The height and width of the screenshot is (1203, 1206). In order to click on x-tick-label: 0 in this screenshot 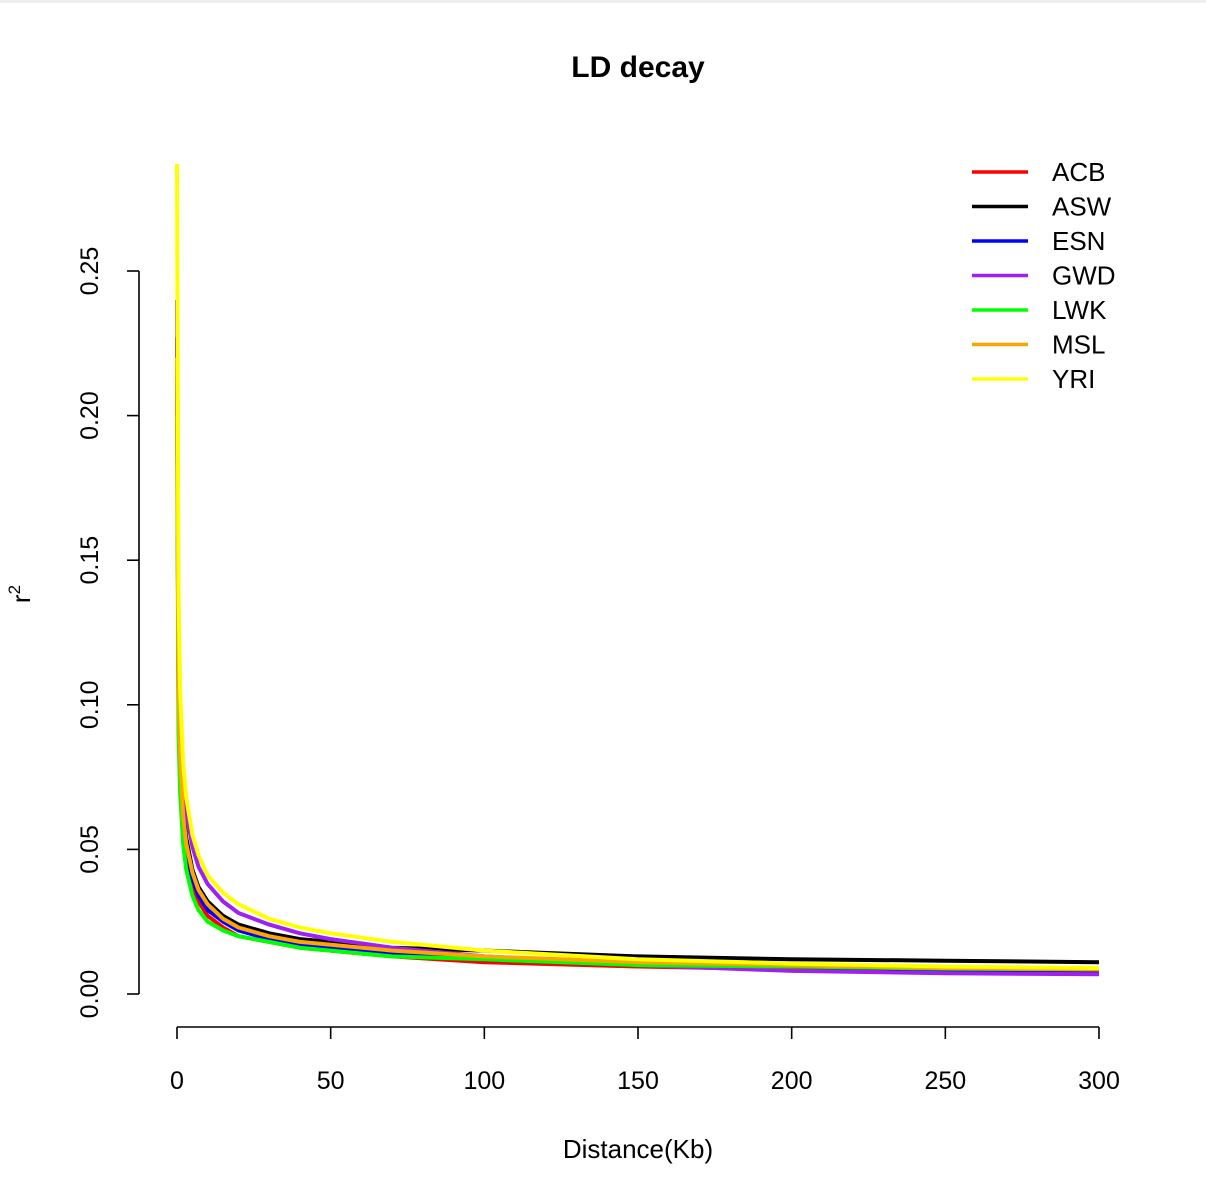, I will do `click(177, 1081)`.